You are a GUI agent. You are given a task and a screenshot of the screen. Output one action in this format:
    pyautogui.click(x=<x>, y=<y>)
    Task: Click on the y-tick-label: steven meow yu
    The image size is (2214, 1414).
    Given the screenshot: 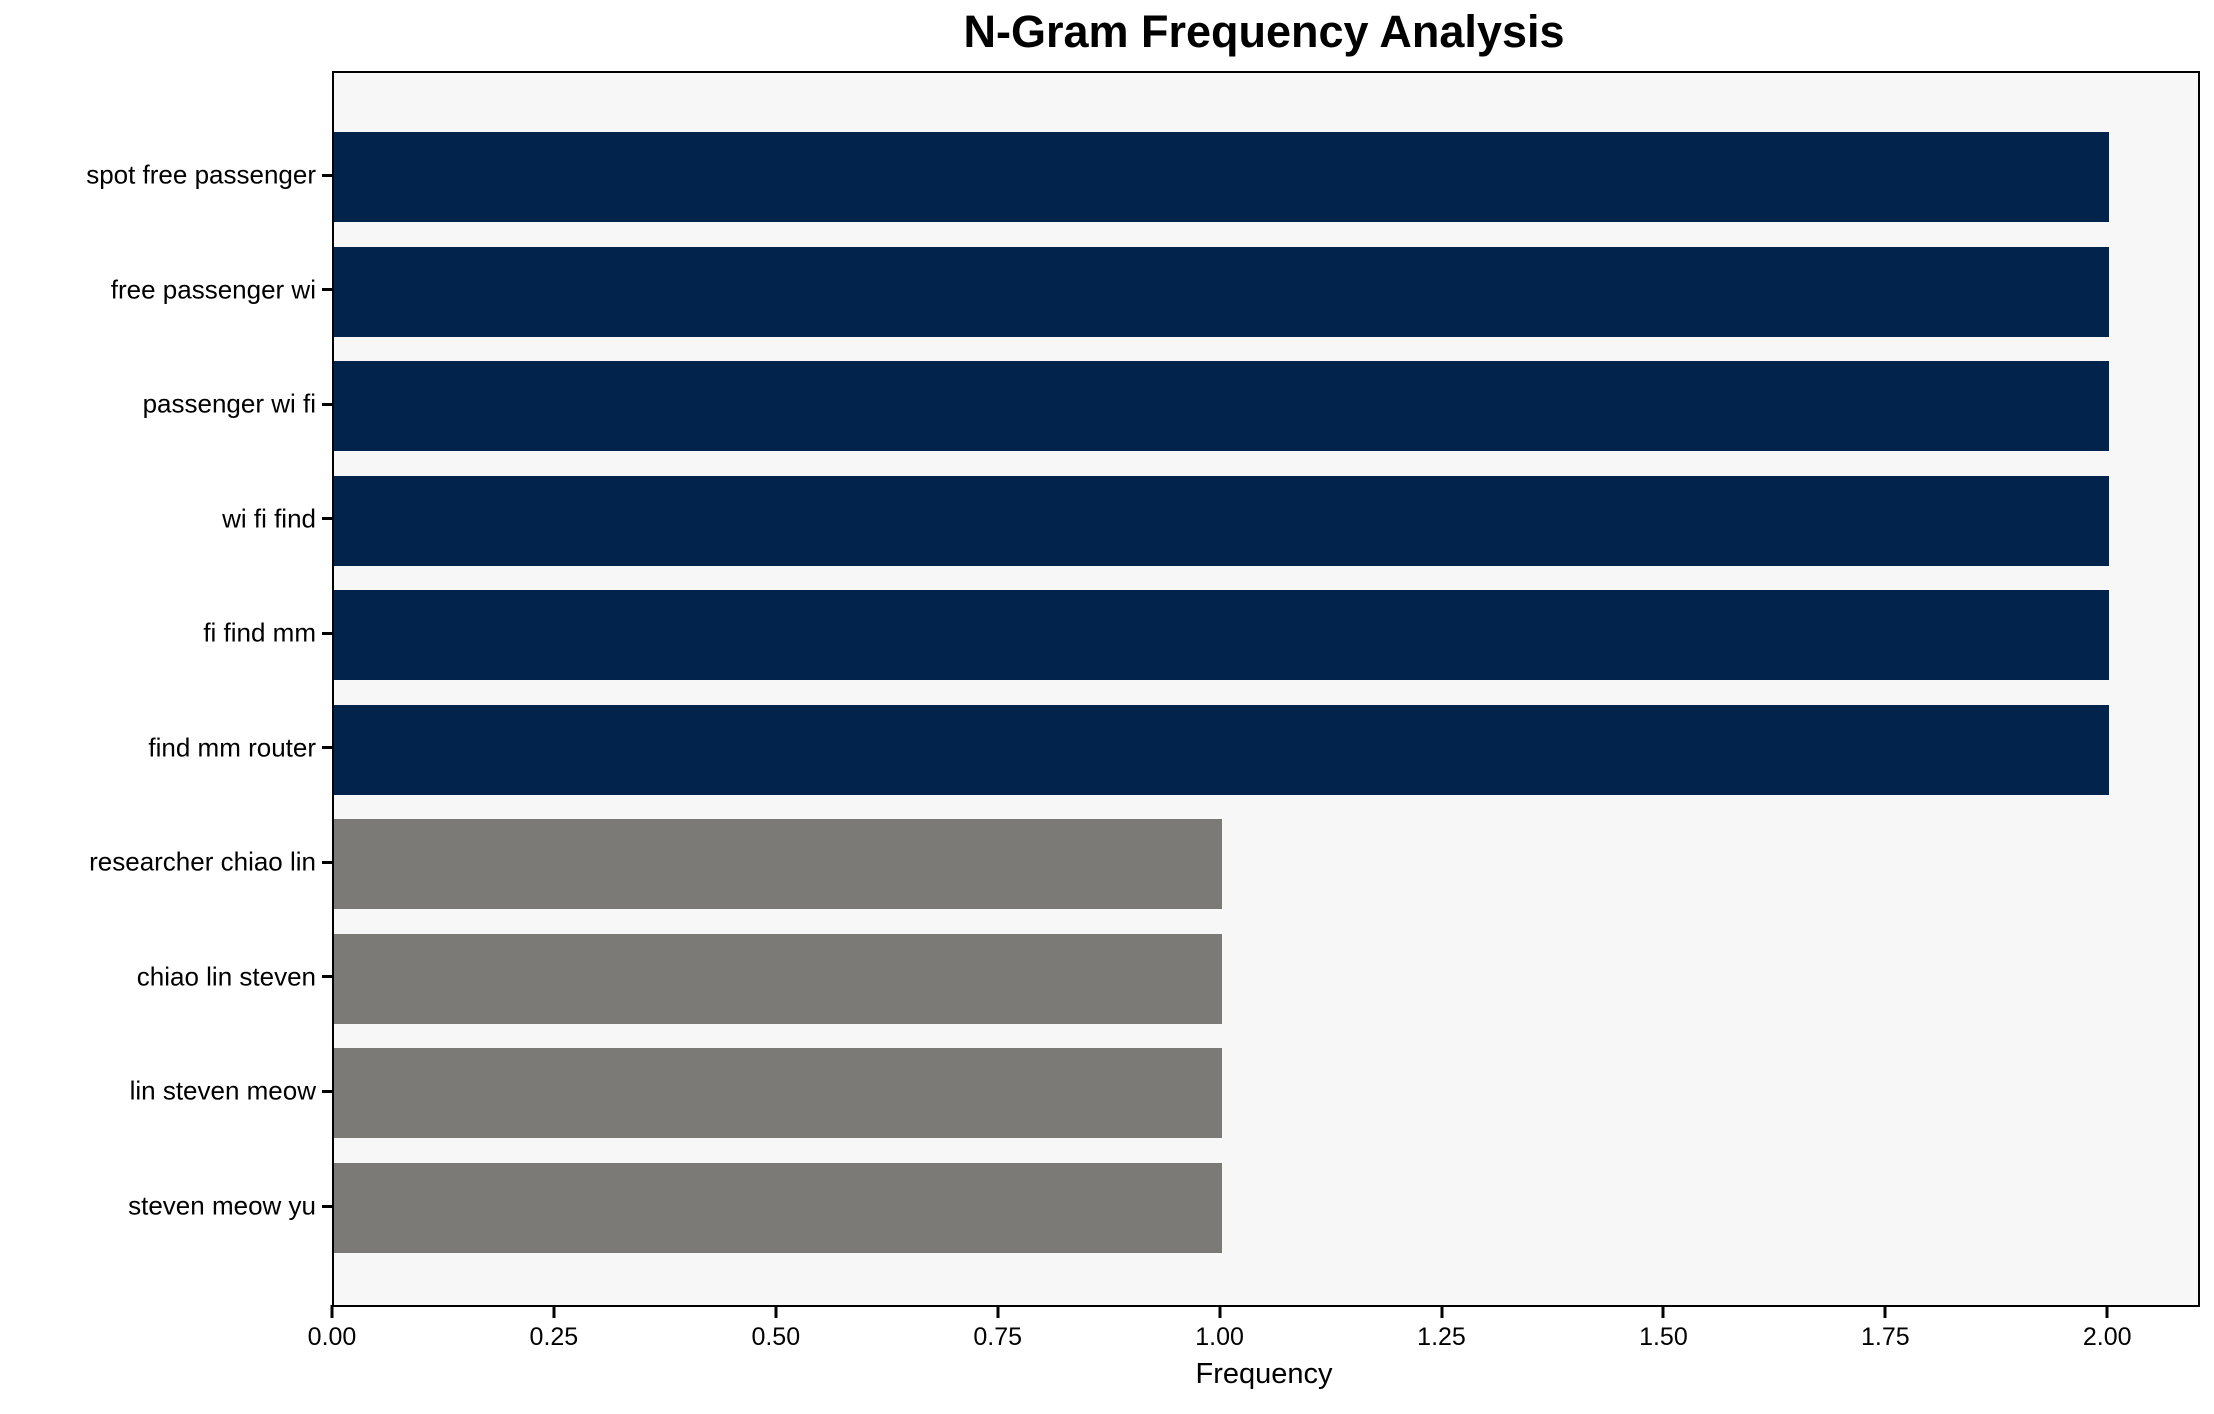 What is the action you would take?
    pyautogui.click(x=222, y=1205)
    